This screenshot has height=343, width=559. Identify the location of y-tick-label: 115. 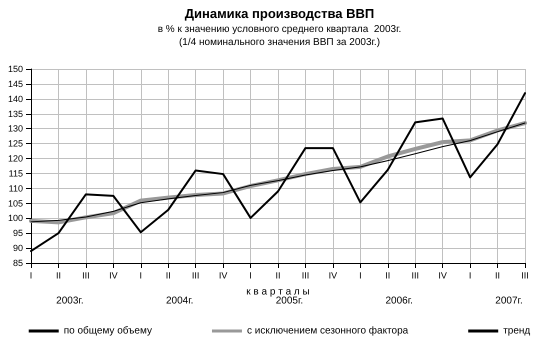
(15, 173).